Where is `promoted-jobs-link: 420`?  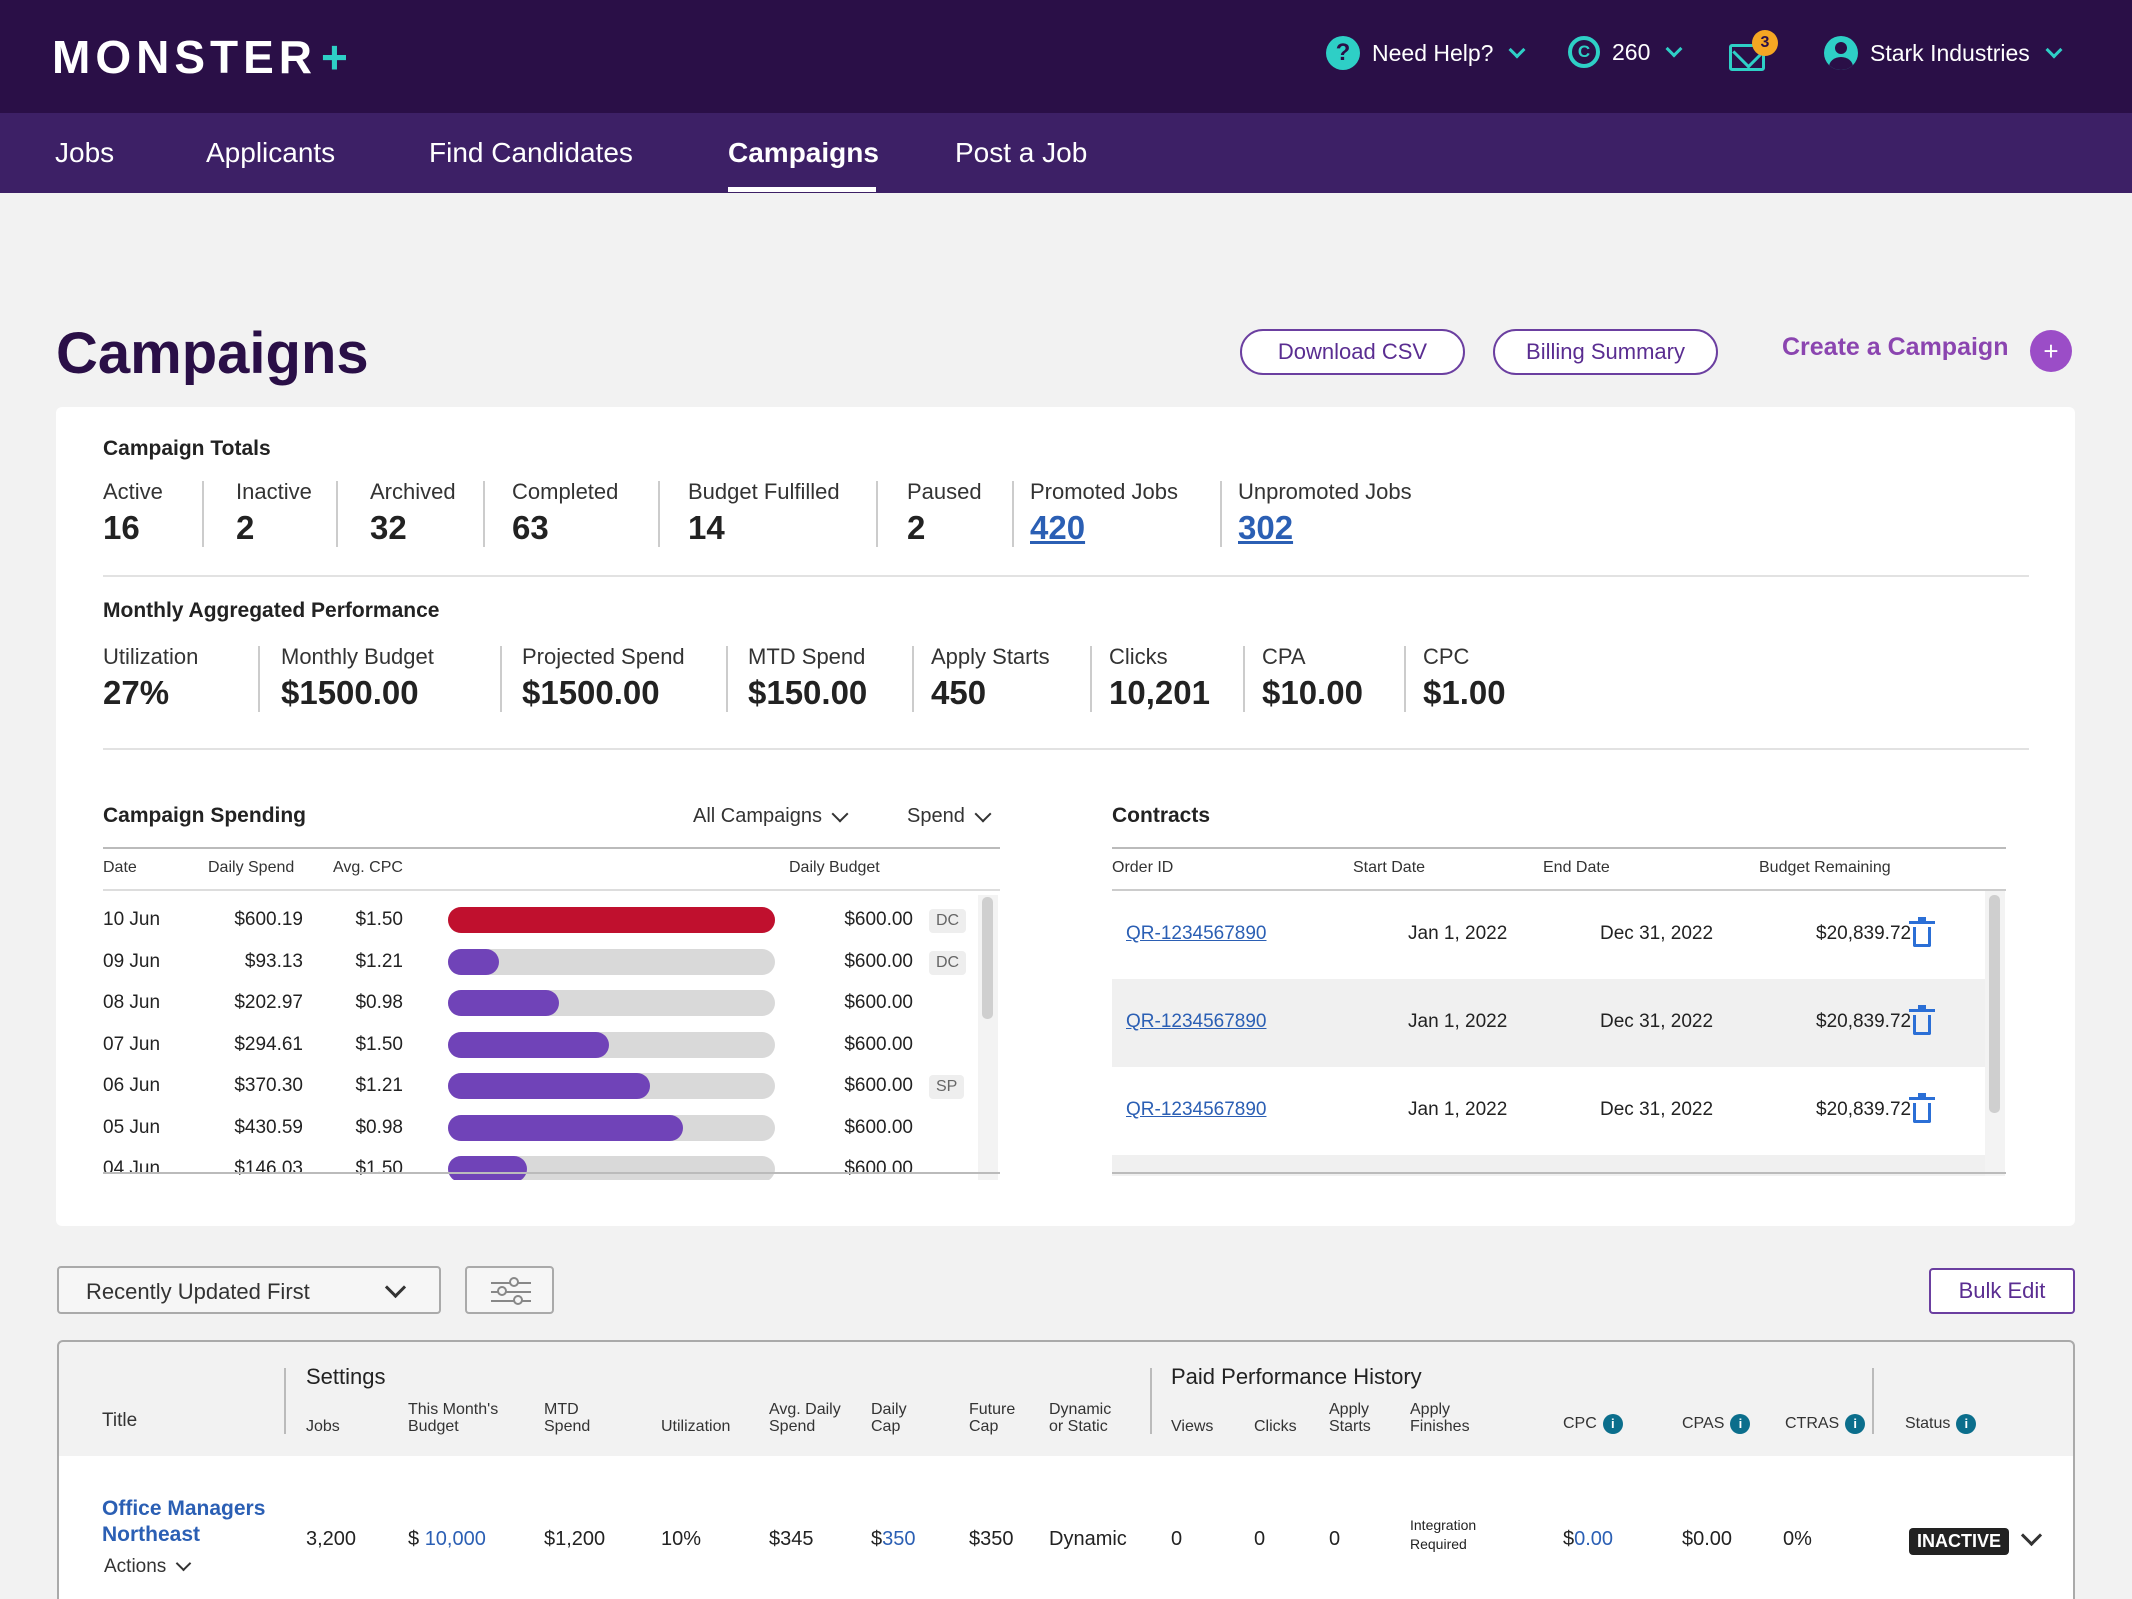
promoted-jobs-link: 420 is located at coordinates (1058, 527).